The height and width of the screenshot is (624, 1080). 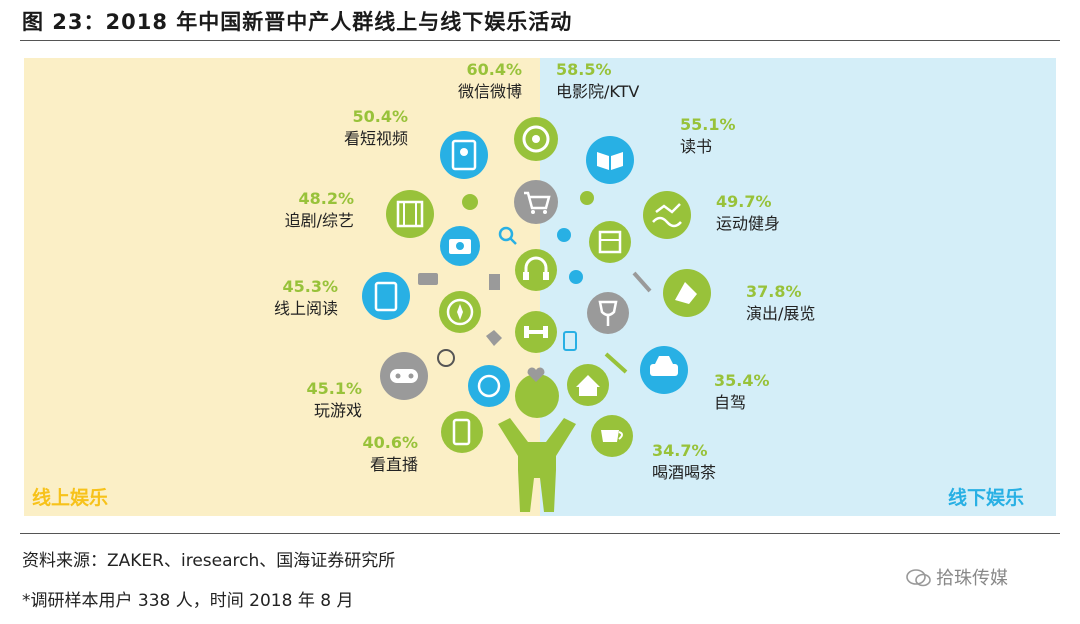 I want to click on person-figure-icon, so click(x=537, y=443).